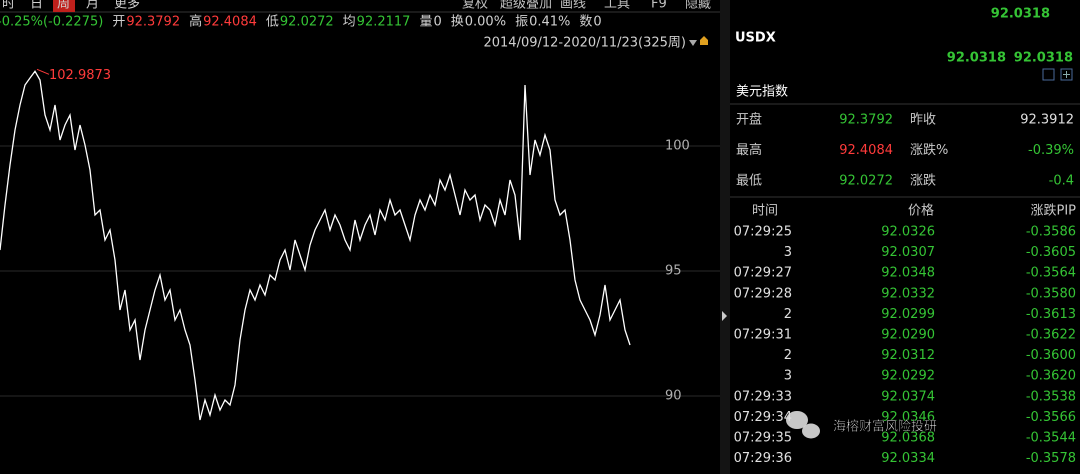  What do you see at coordinates (1051, 438) in the screenshot?
I see `tick-cell: -0.3544` at bounding box center [1051, 438].